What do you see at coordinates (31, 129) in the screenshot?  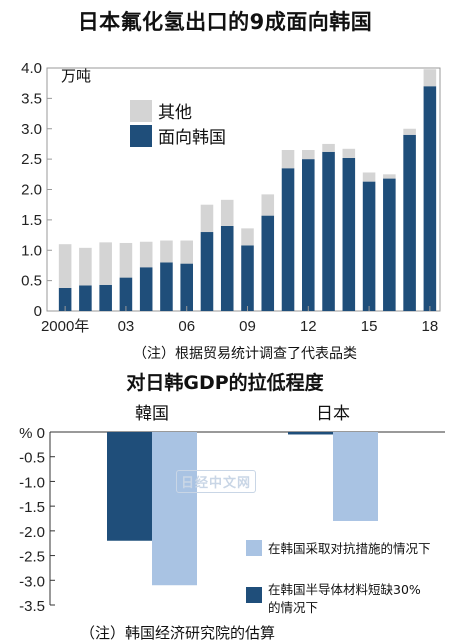 I see `y-tick-label: 3.0` at bounding box center [31, 129].